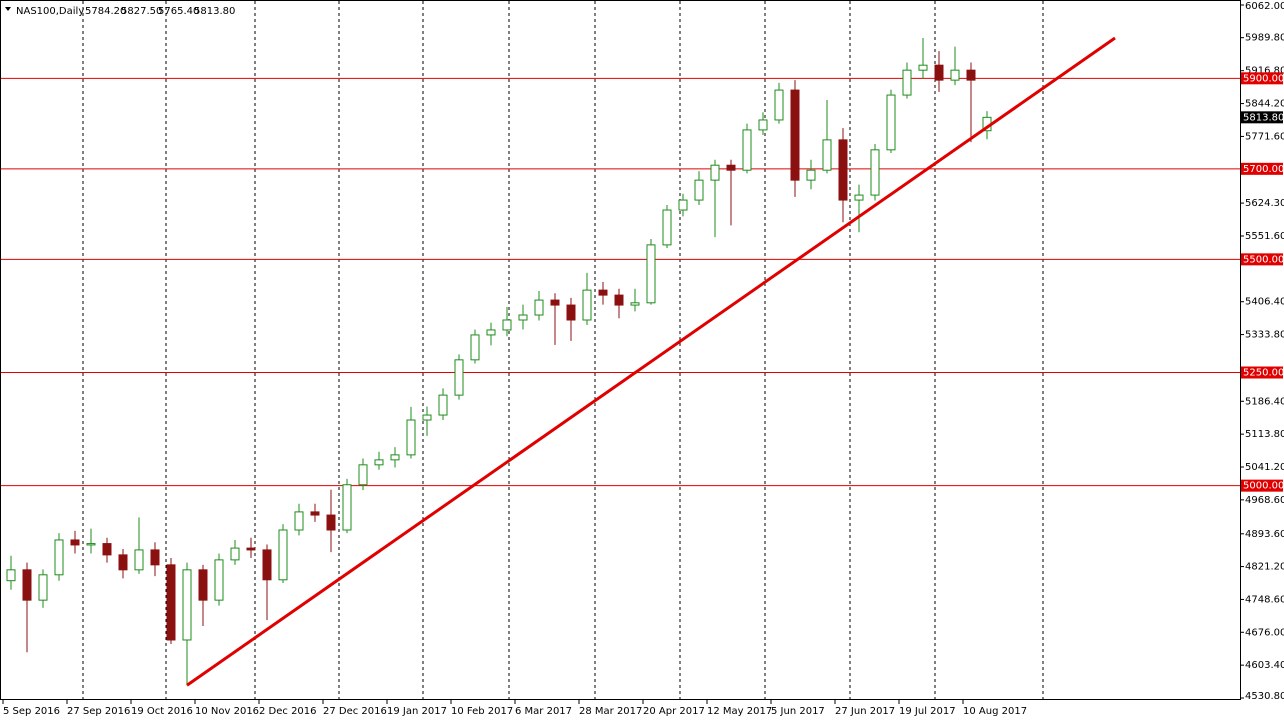 This screenshot has height=727, width=1284. I want to click on y-tick-label: 4968.60, so click(1264, 500).